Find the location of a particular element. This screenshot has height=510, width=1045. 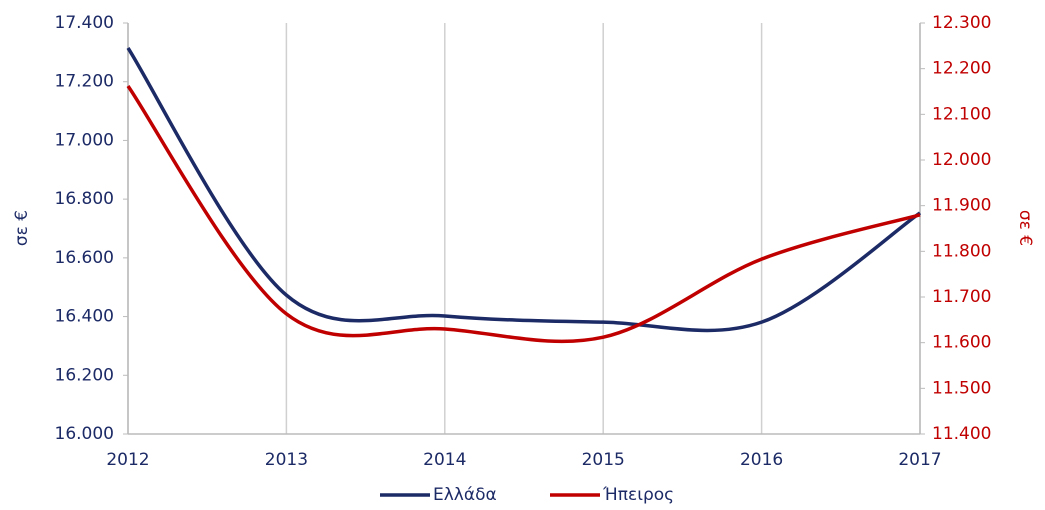

legend-label: Ήπειρος is located at coordinates (638, 495).